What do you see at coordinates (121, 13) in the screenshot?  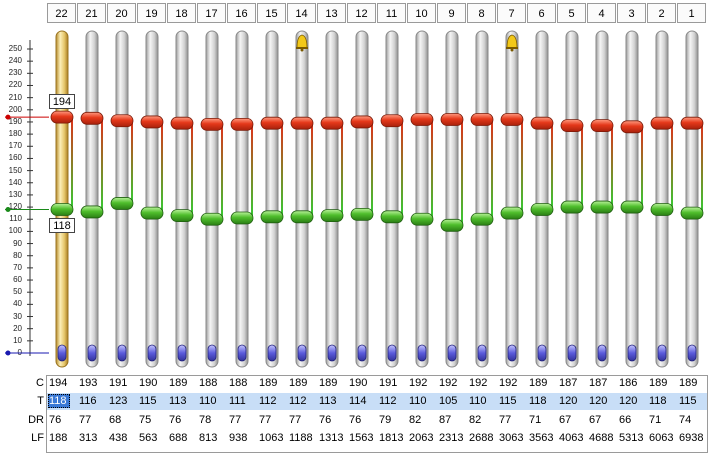 I see `channel-header: 20` at bounding box center [121, 13].